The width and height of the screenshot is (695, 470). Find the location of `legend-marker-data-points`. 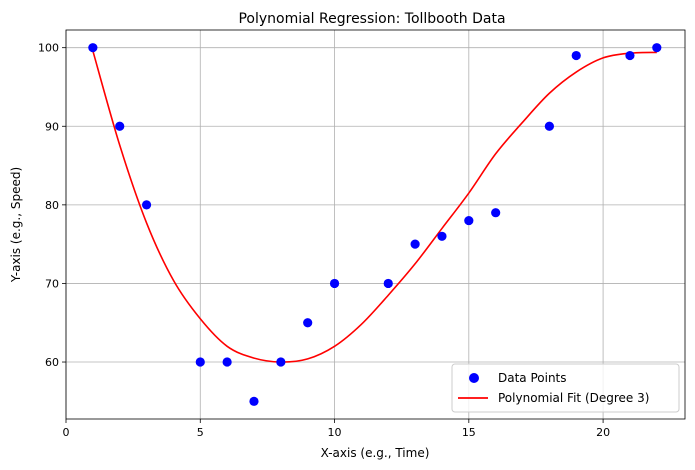

legend-marker-data-points is located at coordinates (474, 378).